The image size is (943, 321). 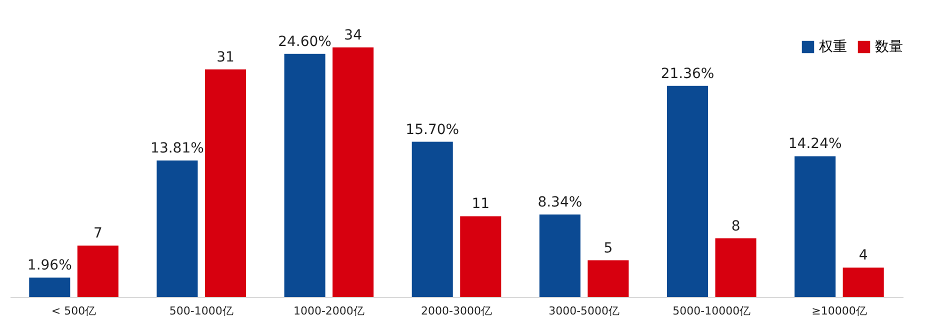 I want to click on x-tick-label: 3000-5000亿, so click(x=584, y=311).